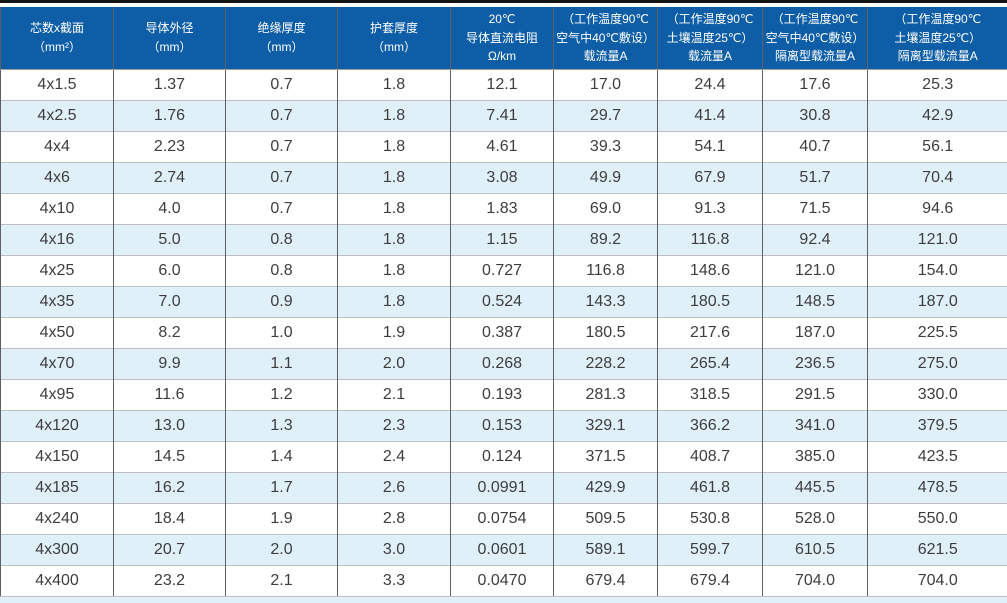 Image resolution: width=1007 pixels, height=603 pixels. Describe the element at coordinates (394, 457) in the screenshot. I see `cell: 2.4` at that location.